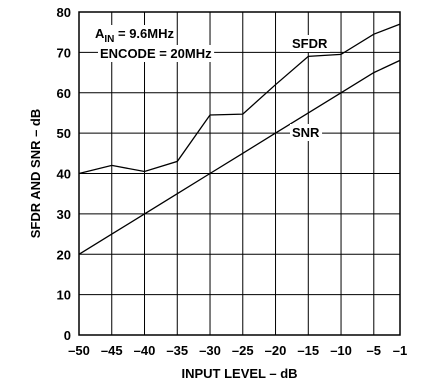 The width and height of the screenshot is (424, 386). I want to click on annotation-ain-mask, so click(135, 35).